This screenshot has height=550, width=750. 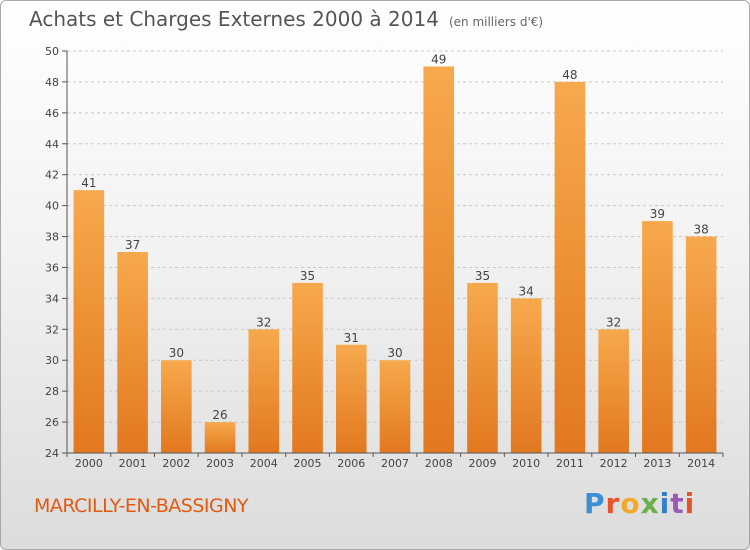 What do you see at coordinates (264, 463) in the screenshot?
I see `x-tick-label: 2004` at bounding box center [264, 463].